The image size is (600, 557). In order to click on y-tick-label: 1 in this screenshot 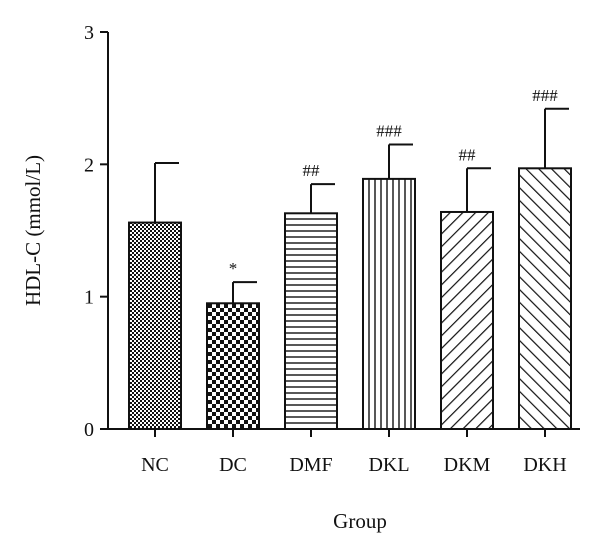, I will do `click(89, 298)`.